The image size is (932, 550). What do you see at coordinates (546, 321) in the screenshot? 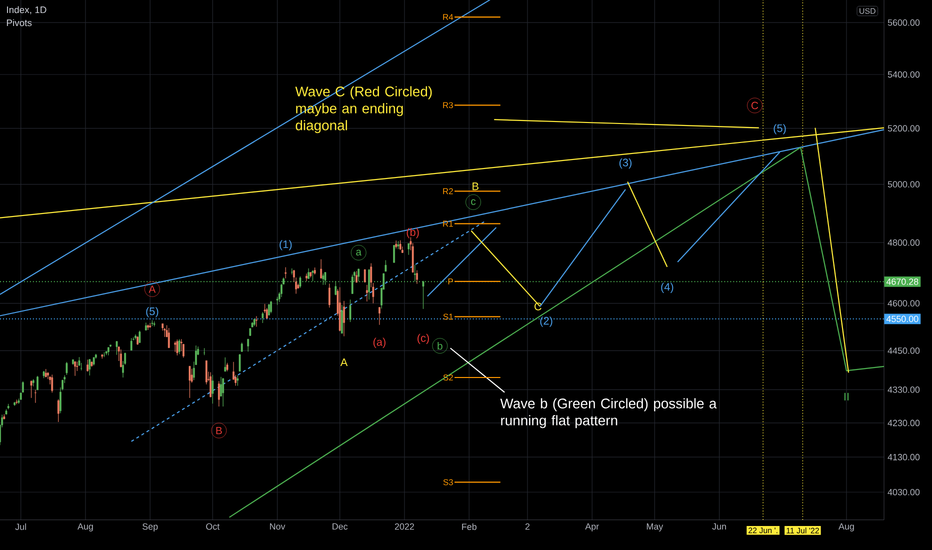
I see `annotation: (2)` at bounding box center [546, 321].